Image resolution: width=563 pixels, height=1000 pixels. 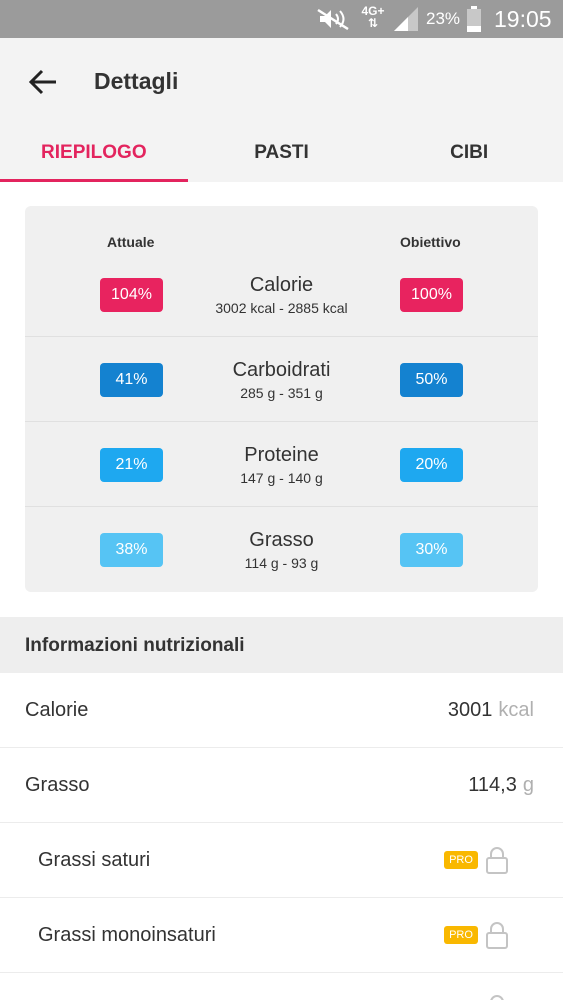 What do you see at coordinates (281, 563) in the screenshot?
I see `macro-detail: 114 g - 93 g` at bounding box center [281, 563].